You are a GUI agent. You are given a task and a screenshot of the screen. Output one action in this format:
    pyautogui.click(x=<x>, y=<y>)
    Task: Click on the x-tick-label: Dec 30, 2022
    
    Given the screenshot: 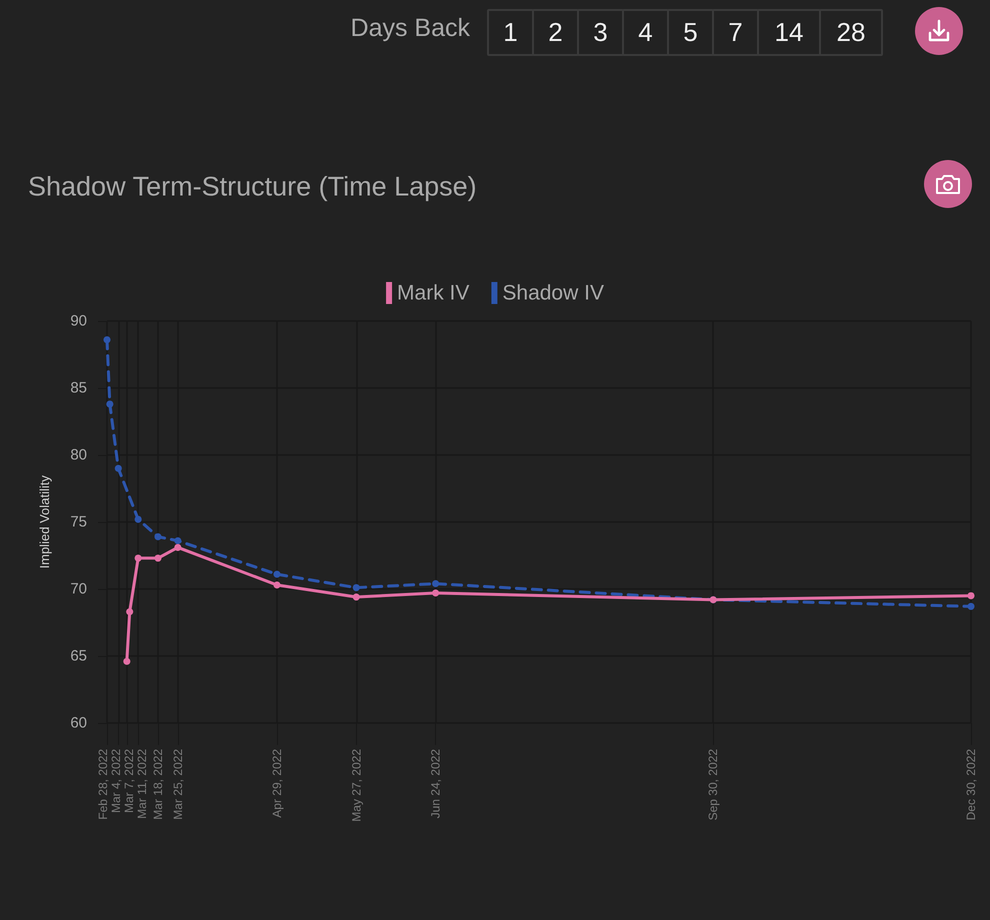 What is the action you would take?
    pyautogui.click(x=971, y=784)
    